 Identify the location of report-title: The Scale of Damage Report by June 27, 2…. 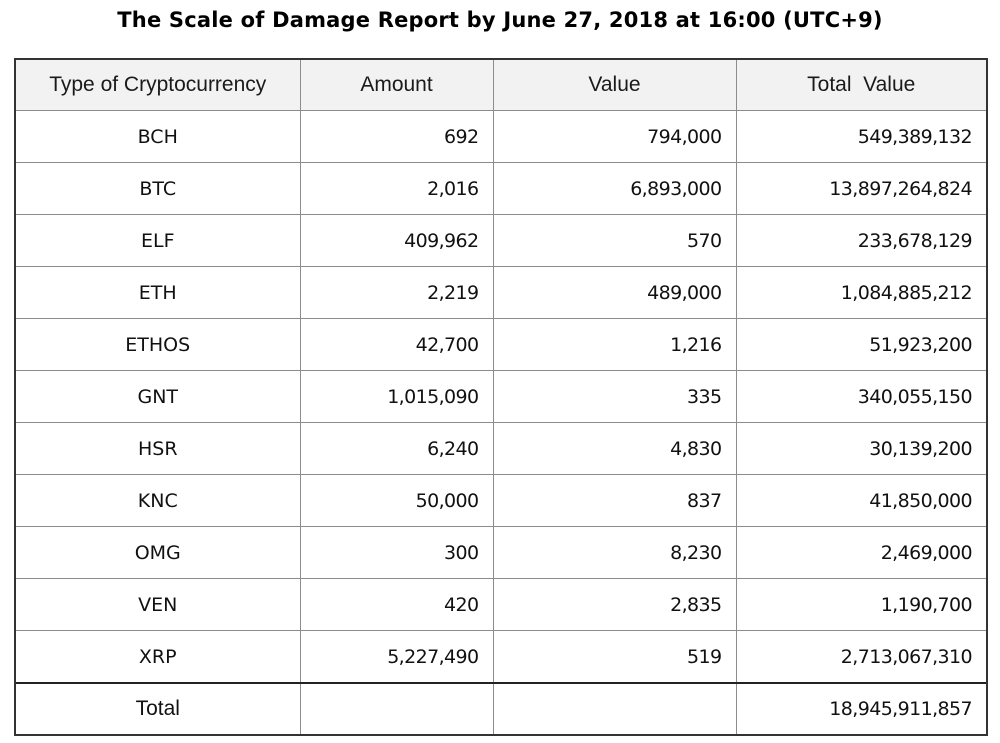
(500, 20).